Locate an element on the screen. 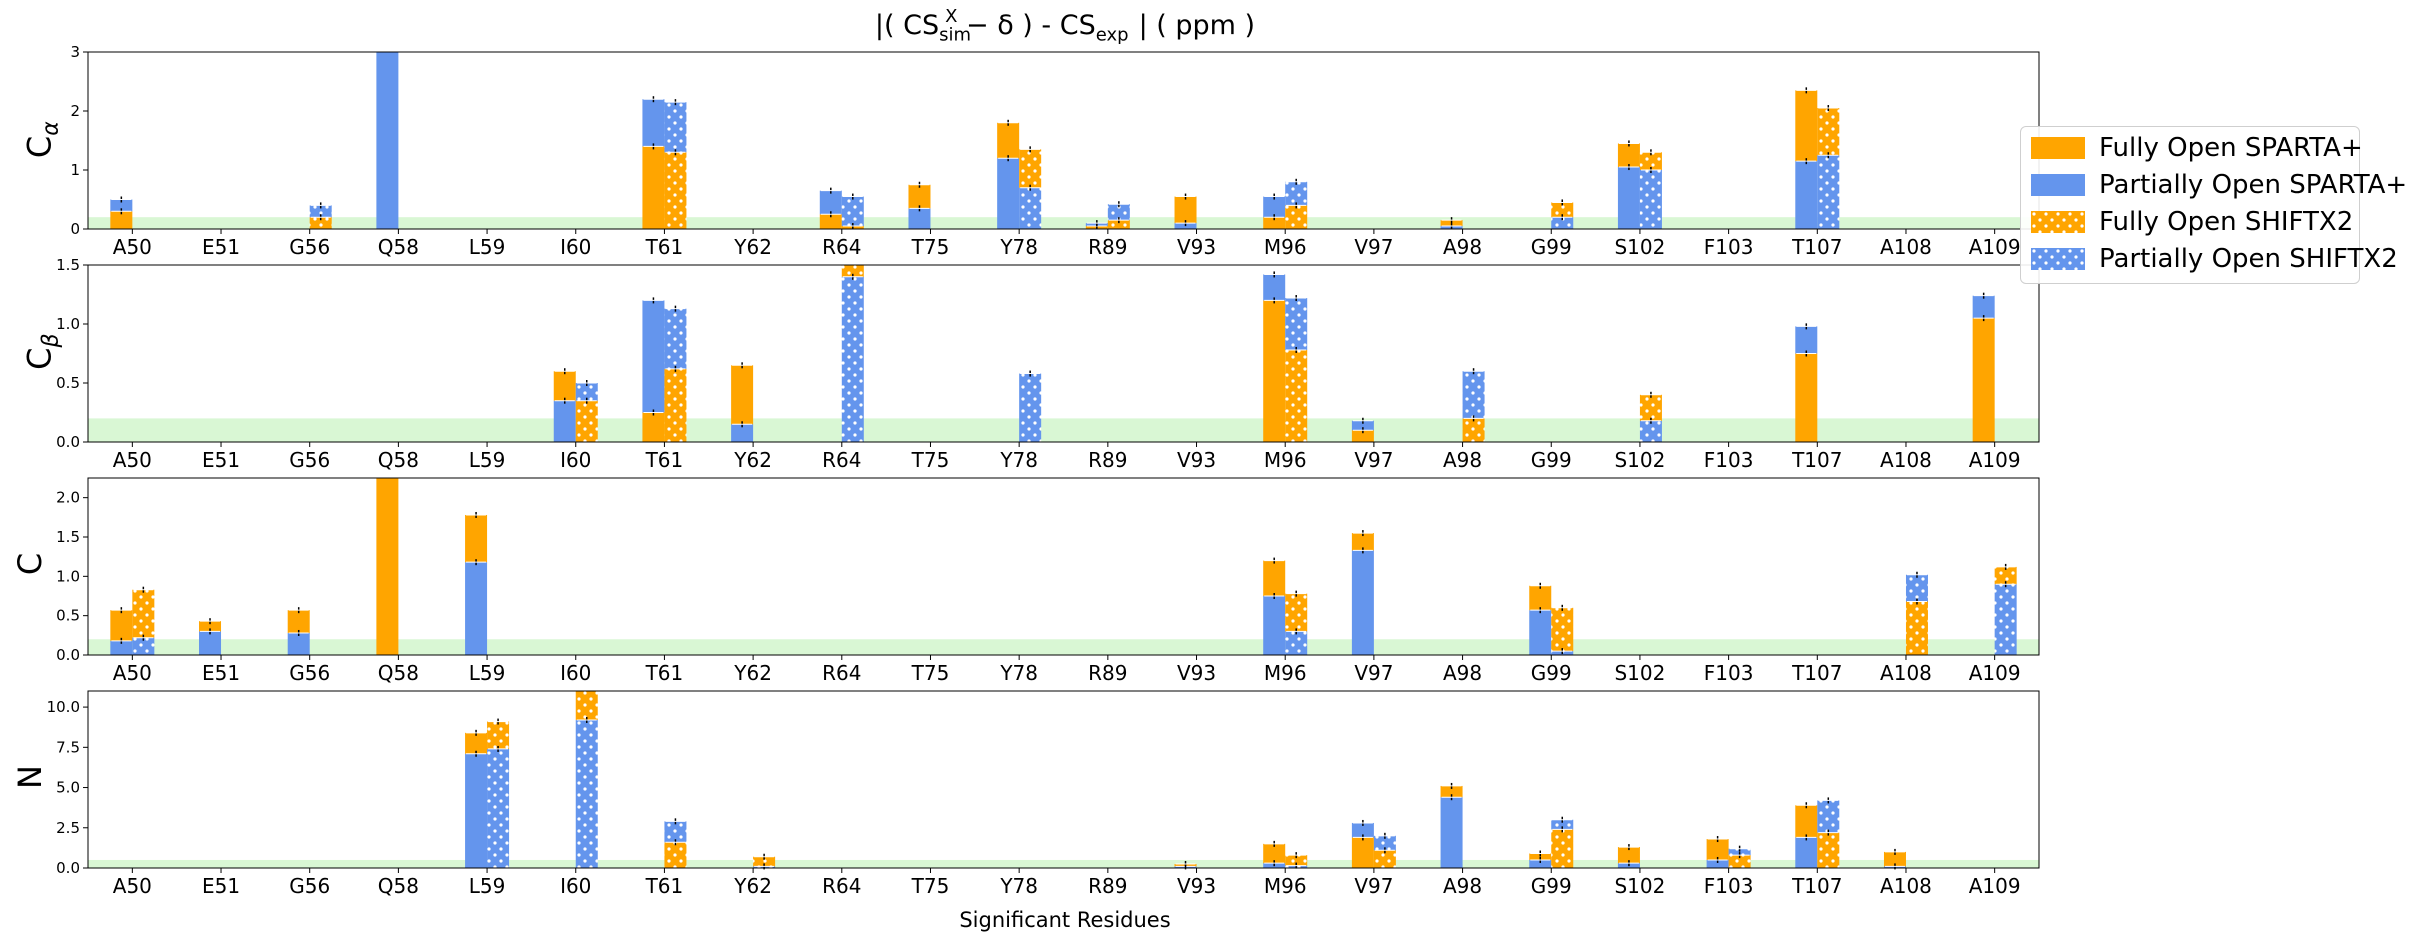  sparta-bar-lower-F103 is located at coordinates (1717, 863).